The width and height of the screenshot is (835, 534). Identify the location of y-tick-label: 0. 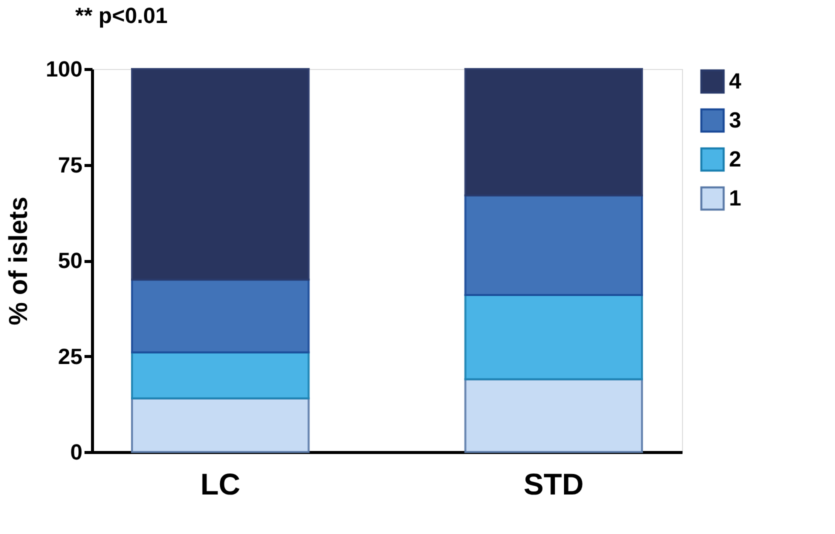
(76, 452).